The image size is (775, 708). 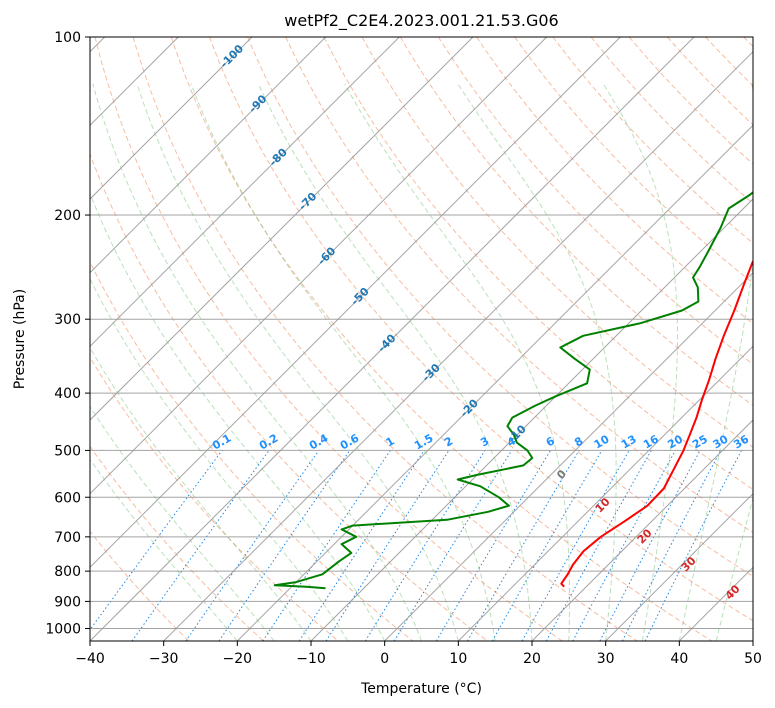 I want to click on mixing-ratio-label: 1, so click(x=390, y=441).